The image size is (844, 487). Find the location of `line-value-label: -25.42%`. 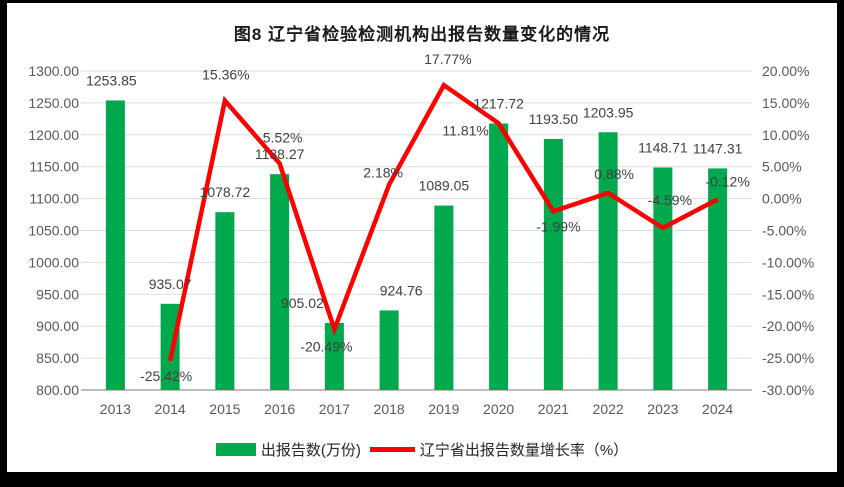

line-value-label: -25.42% is located at coordinates (166, 376).